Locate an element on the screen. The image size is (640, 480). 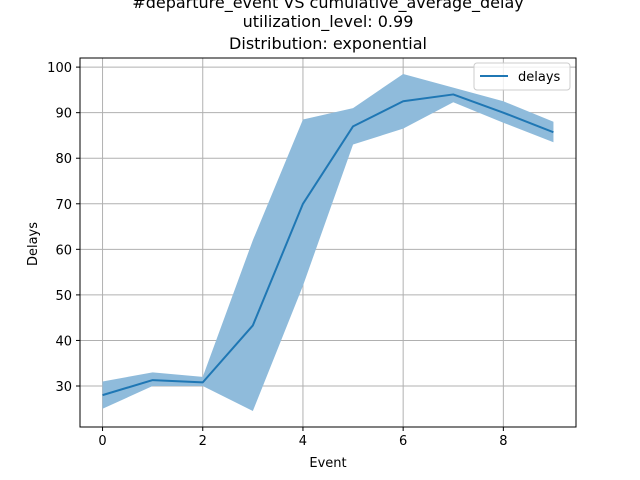
y-tick-label: 90 is located at coordinates (63, 114).